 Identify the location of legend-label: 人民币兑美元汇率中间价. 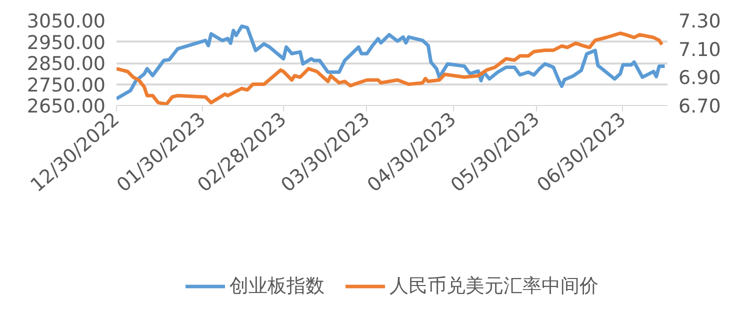
(494, 286).